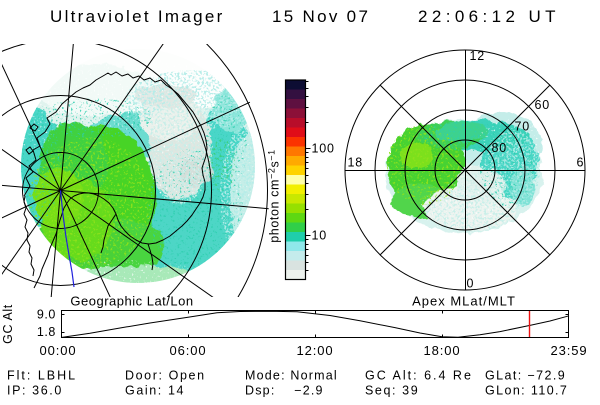 The height and width of the screenshot is (405, 600). What do you see at coordinates (155, 391) in the screenshot?
I see `svg-text: Gain: 14` at bounding box center [155, 391].